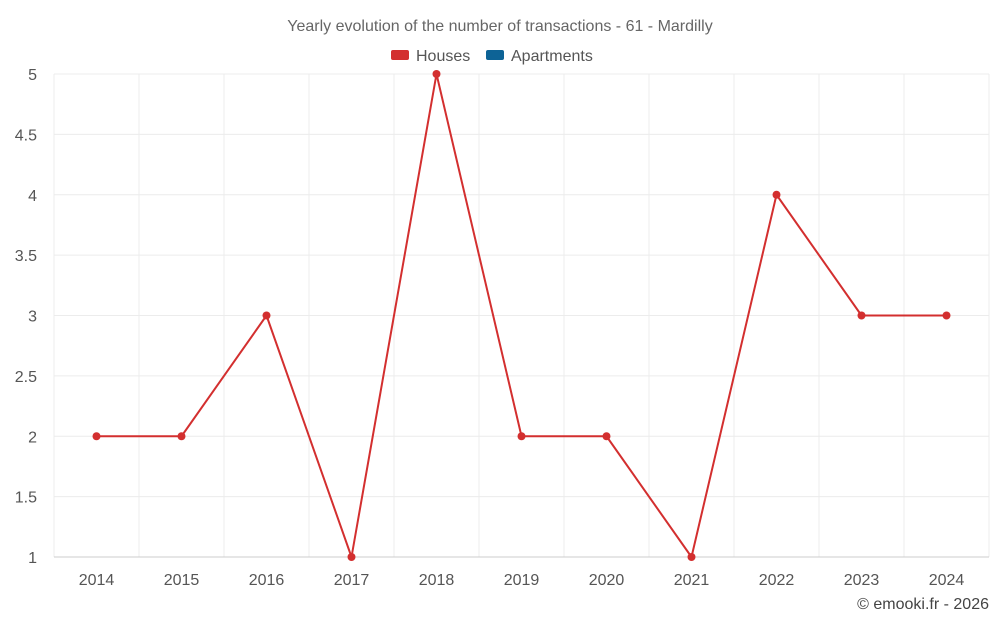 The image size is (1000, 625). I want to click on y-tick-label: 3, so click(32, 317).